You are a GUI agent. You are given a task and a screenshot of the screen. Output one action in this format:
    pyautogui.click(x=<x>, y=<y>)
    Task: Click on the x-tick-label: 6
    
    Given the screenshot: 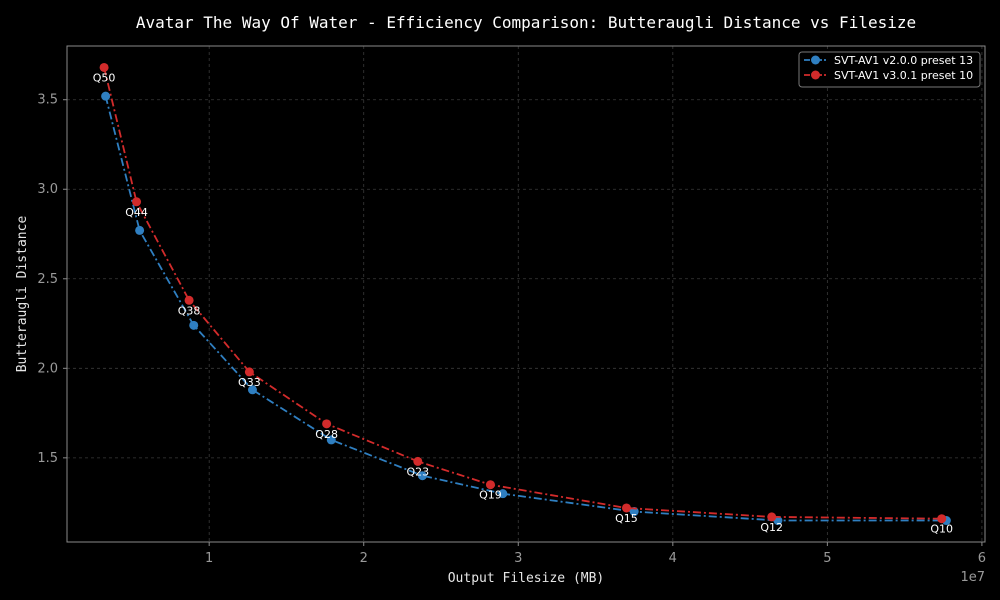 What is the action you would take?
    pyautogui.click(x=982, y=558)
    